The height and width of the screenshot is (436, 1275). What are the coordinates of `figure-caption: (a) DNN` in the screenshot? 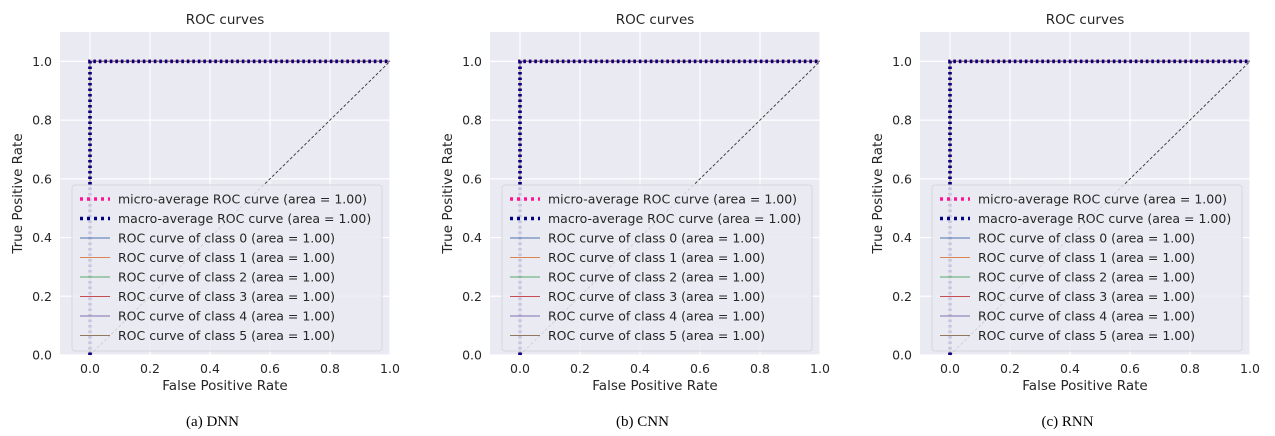 It's located at (212, 422).